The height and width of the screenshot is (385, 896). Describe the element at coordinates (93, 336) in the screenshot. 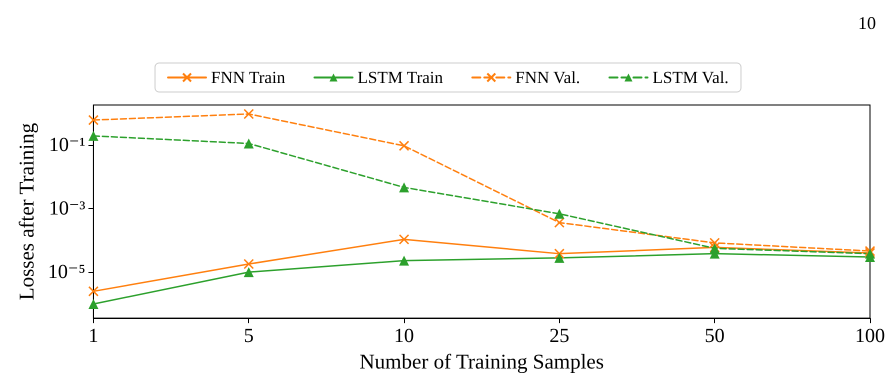

I see `x-tick-label: 1` at that location.